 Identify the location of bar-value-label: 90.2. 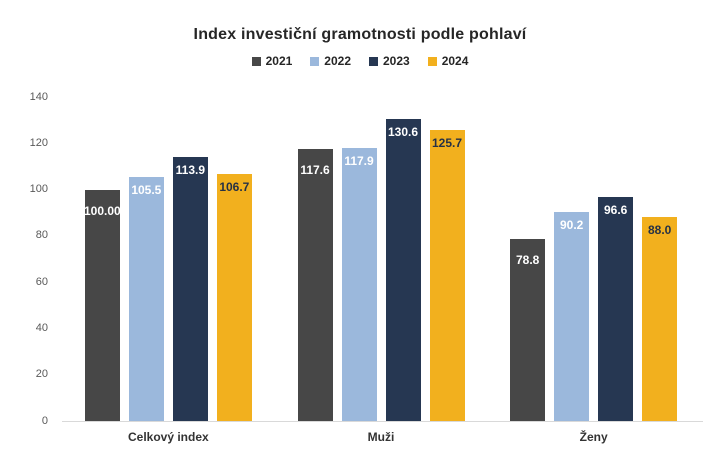
(571, 225).